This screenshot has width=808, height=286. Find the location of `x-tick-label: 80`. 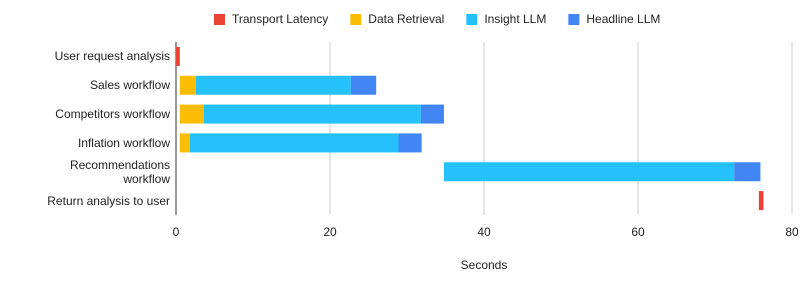

x-tick-label: 80 is located at coordinates (792, 232).